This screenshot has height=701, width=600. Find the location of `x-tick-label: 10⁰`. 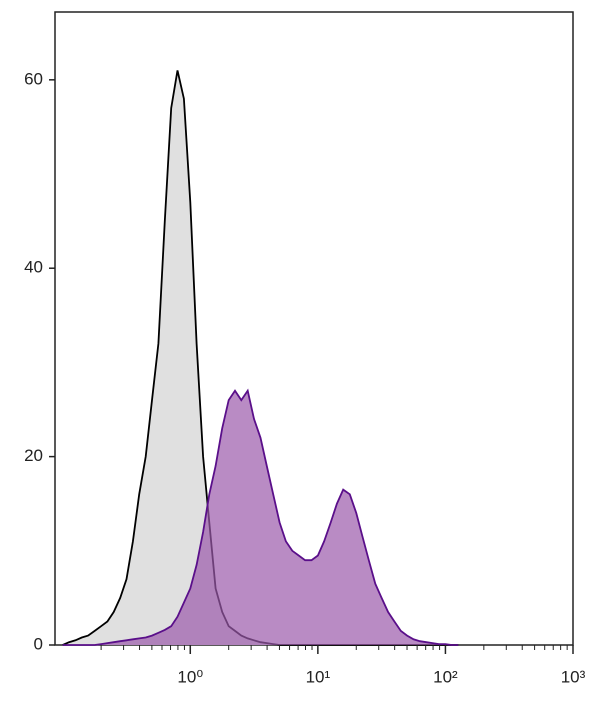

x-tick-label: 10⁰ is located at coordinates (190, 676).